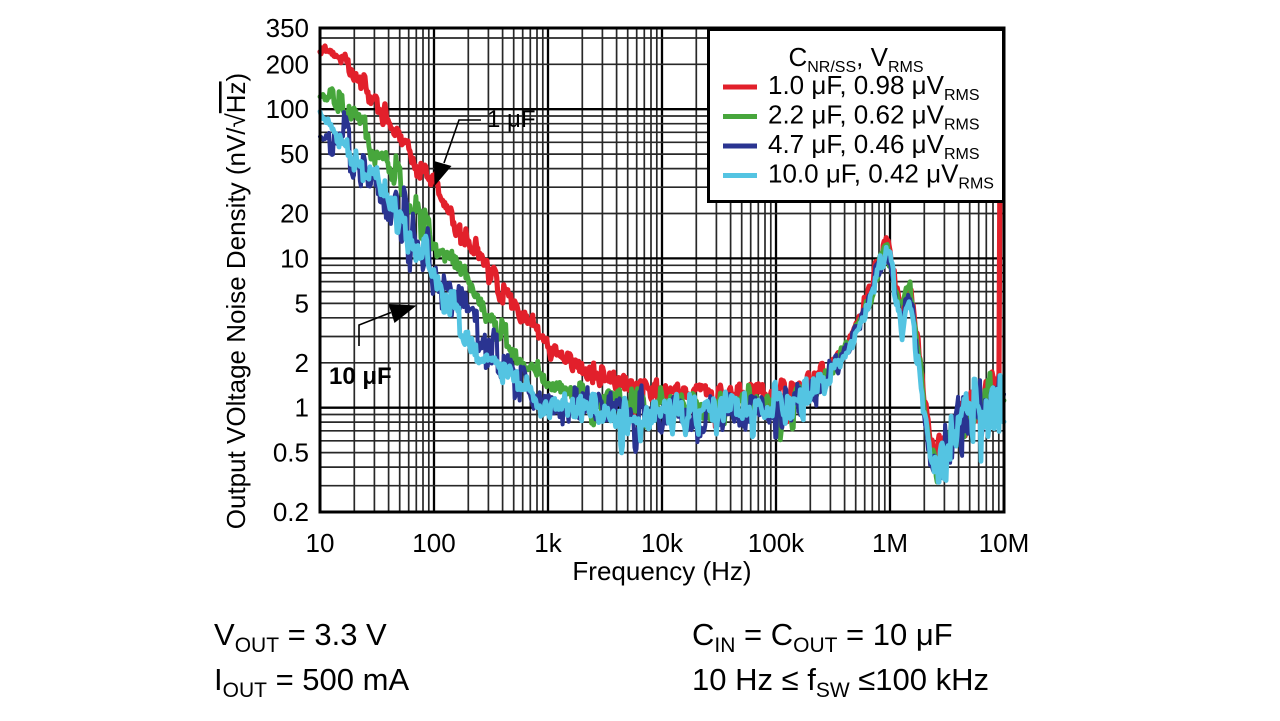 This screenshot has width=1280, height=721. Describe the element at coordinates (294, 154) in the screenshot. I see `svg-text: 50` at that location.